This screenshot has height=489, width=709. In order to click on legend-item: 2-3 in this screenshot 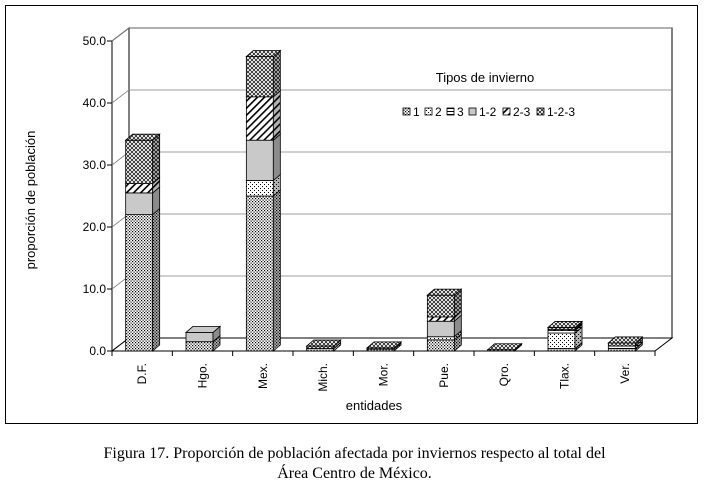, I will do `click(516, 112)`.